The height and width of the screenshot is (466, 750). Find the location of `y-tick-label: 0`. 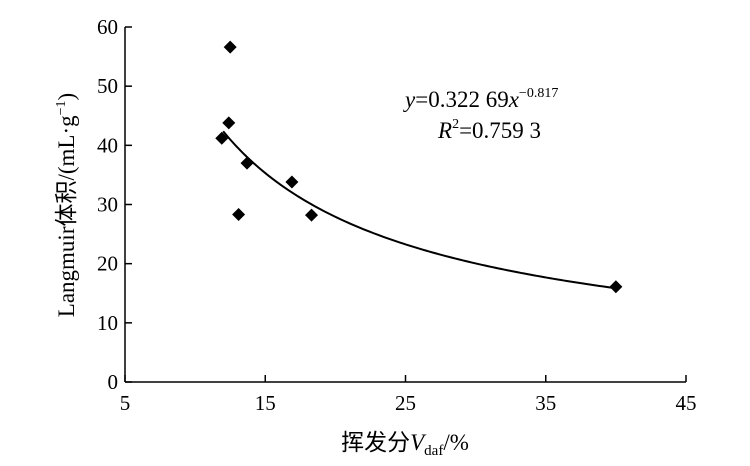

y-tick-label: 0 is located at coordinates (113, 382).